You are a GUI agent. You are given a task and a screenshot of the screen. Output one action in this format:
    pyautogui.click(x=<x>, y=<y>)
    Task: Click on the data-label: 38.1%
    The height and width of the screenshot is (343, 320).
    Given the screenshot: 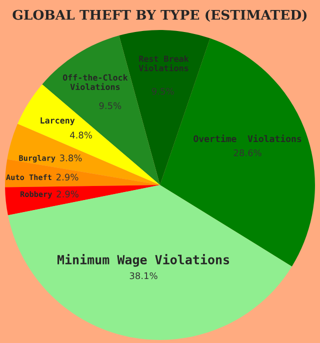 What is the action you would take?
    pyautogui.click(x=144, y=276)
    